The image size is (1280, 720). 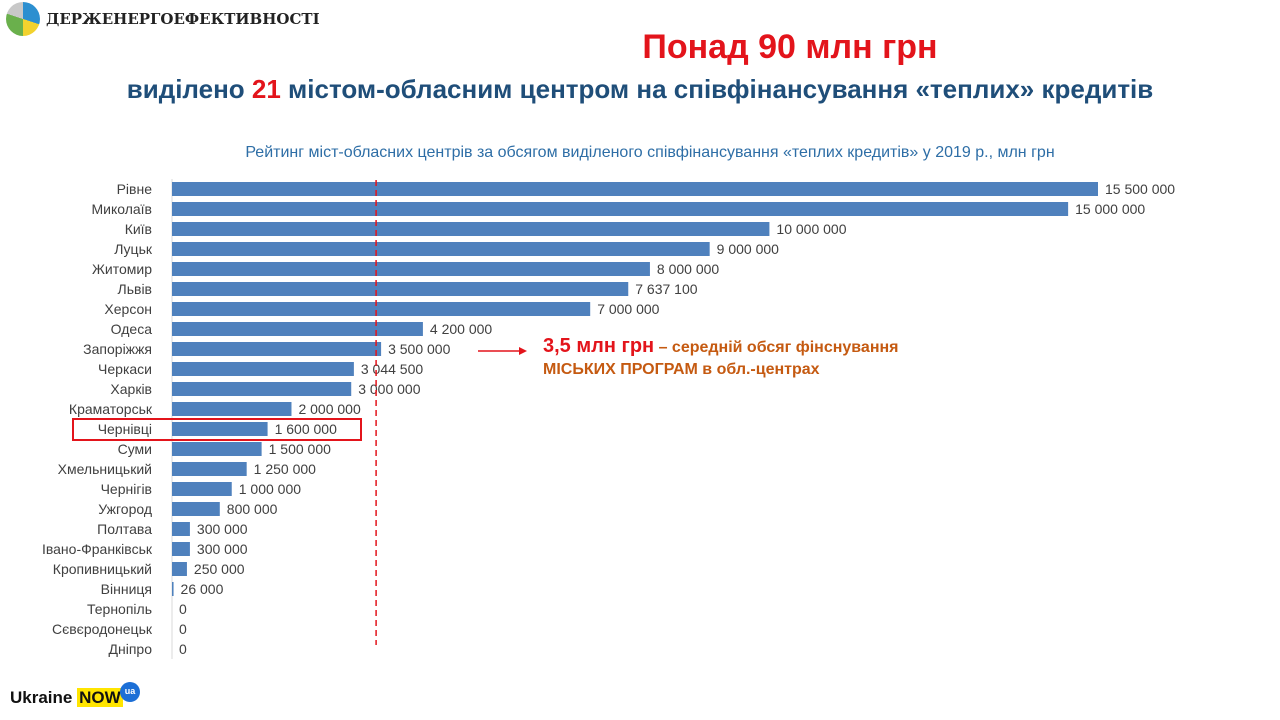 I want to click on logo-ukraine: Ukraine, so click(x=41, y=697).